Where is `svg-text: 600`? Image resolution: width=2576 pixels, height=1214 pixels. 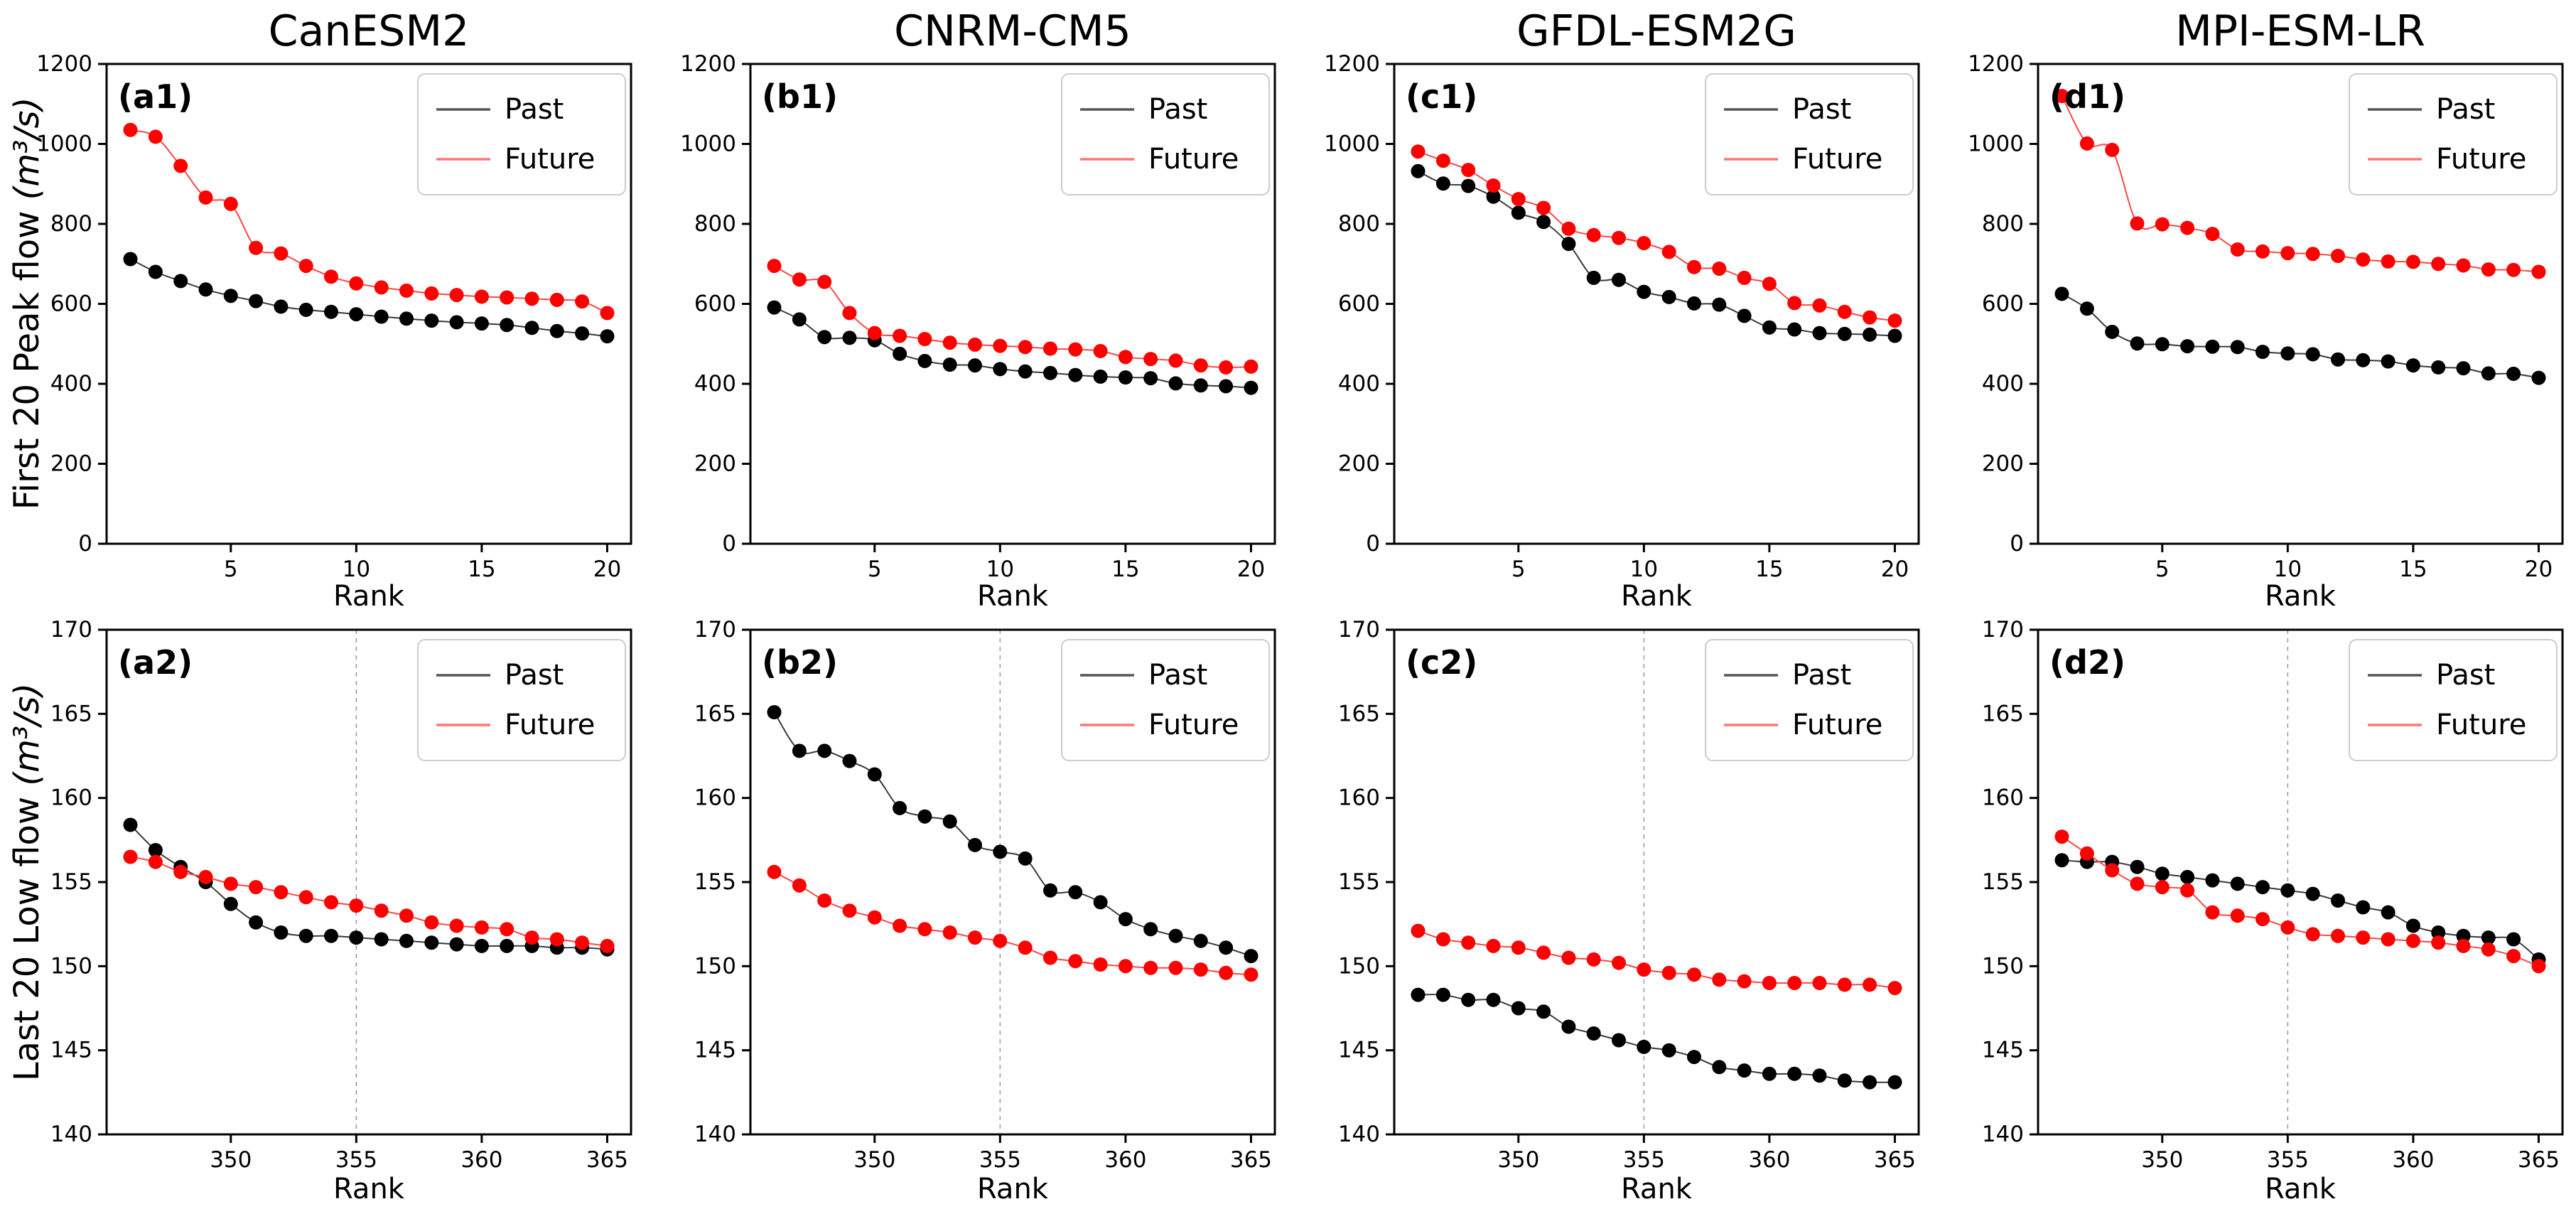 svg-text: 600 is located at coordinates (71, 304).